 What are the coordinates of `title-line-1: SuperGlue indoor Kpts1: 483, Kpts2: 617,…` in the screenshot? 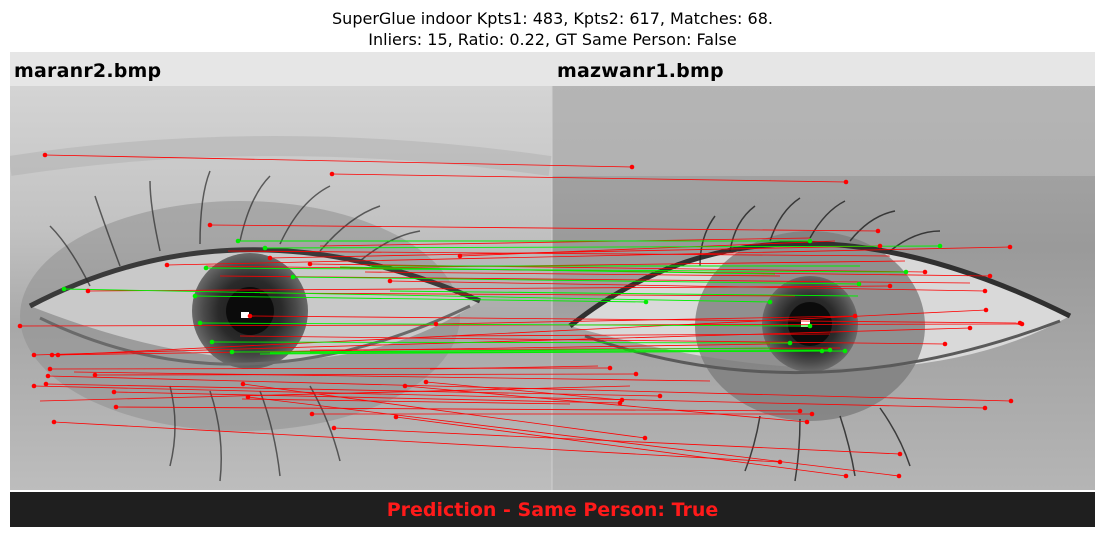 It's located at (552, 18).